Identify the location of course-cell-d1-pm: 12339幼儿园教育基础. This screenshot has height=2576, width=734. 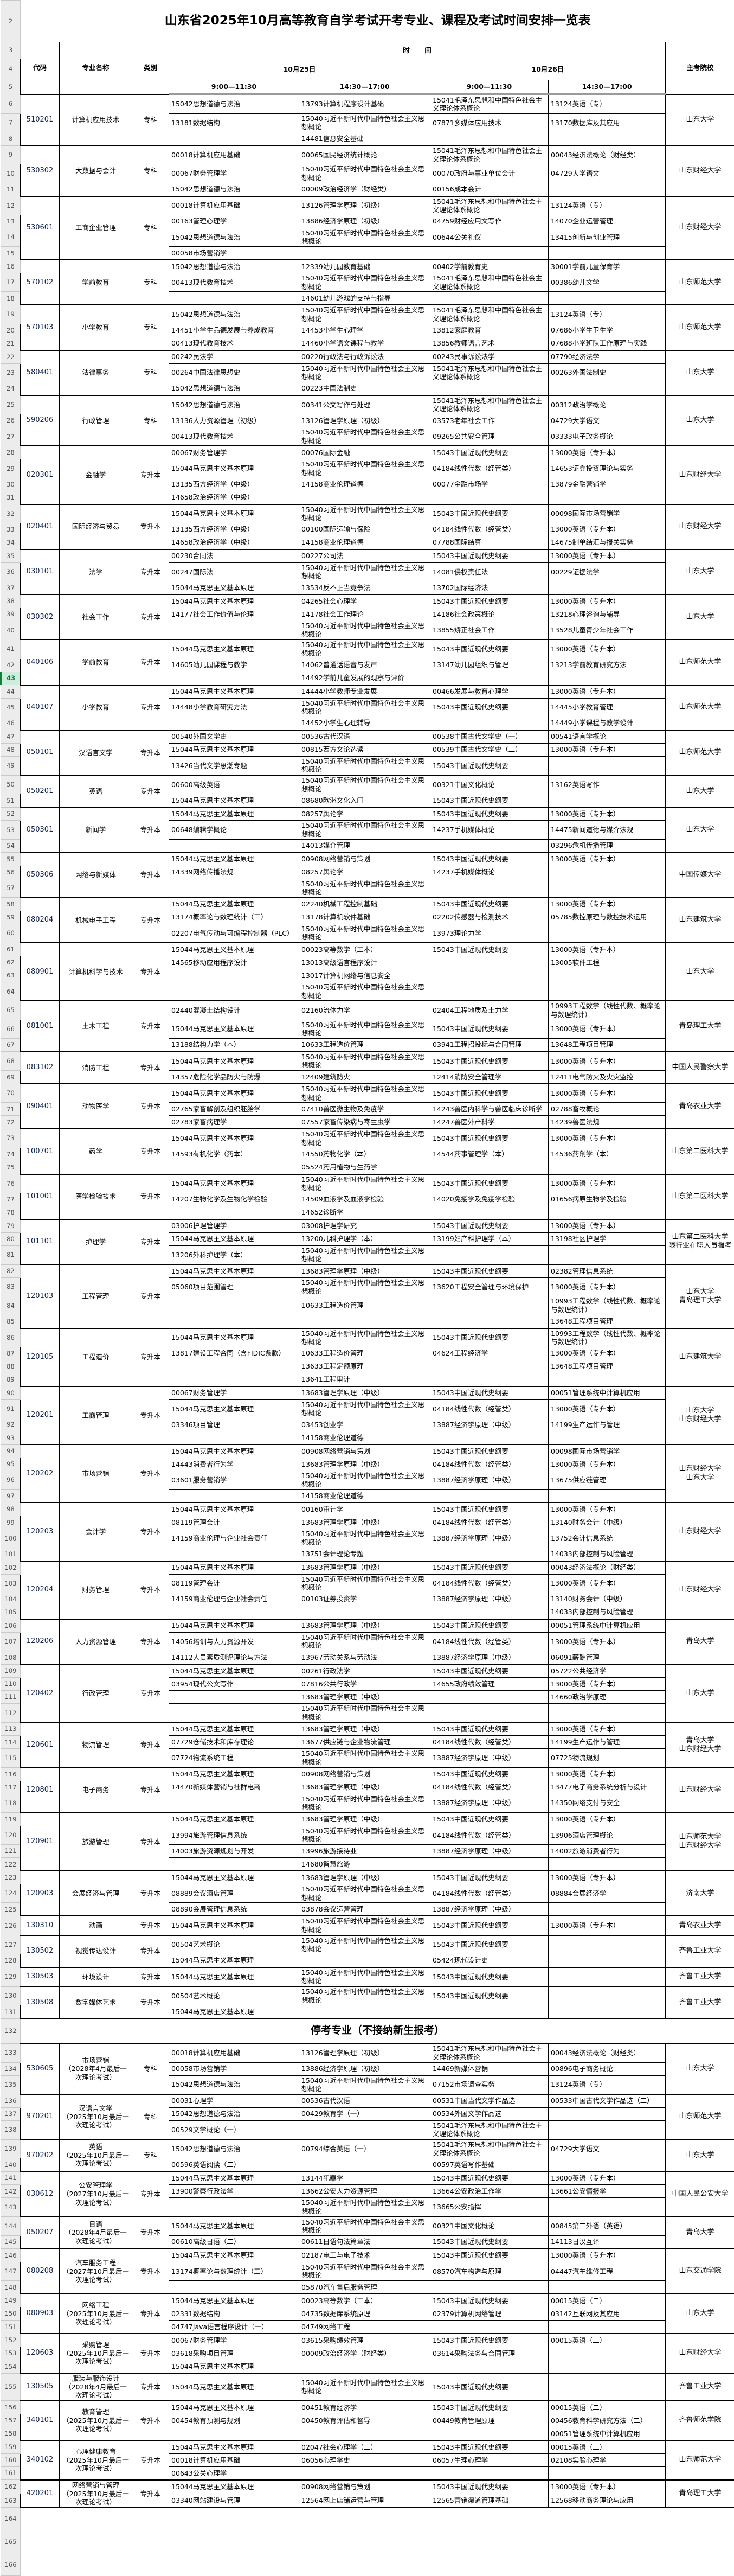
(364, 266).